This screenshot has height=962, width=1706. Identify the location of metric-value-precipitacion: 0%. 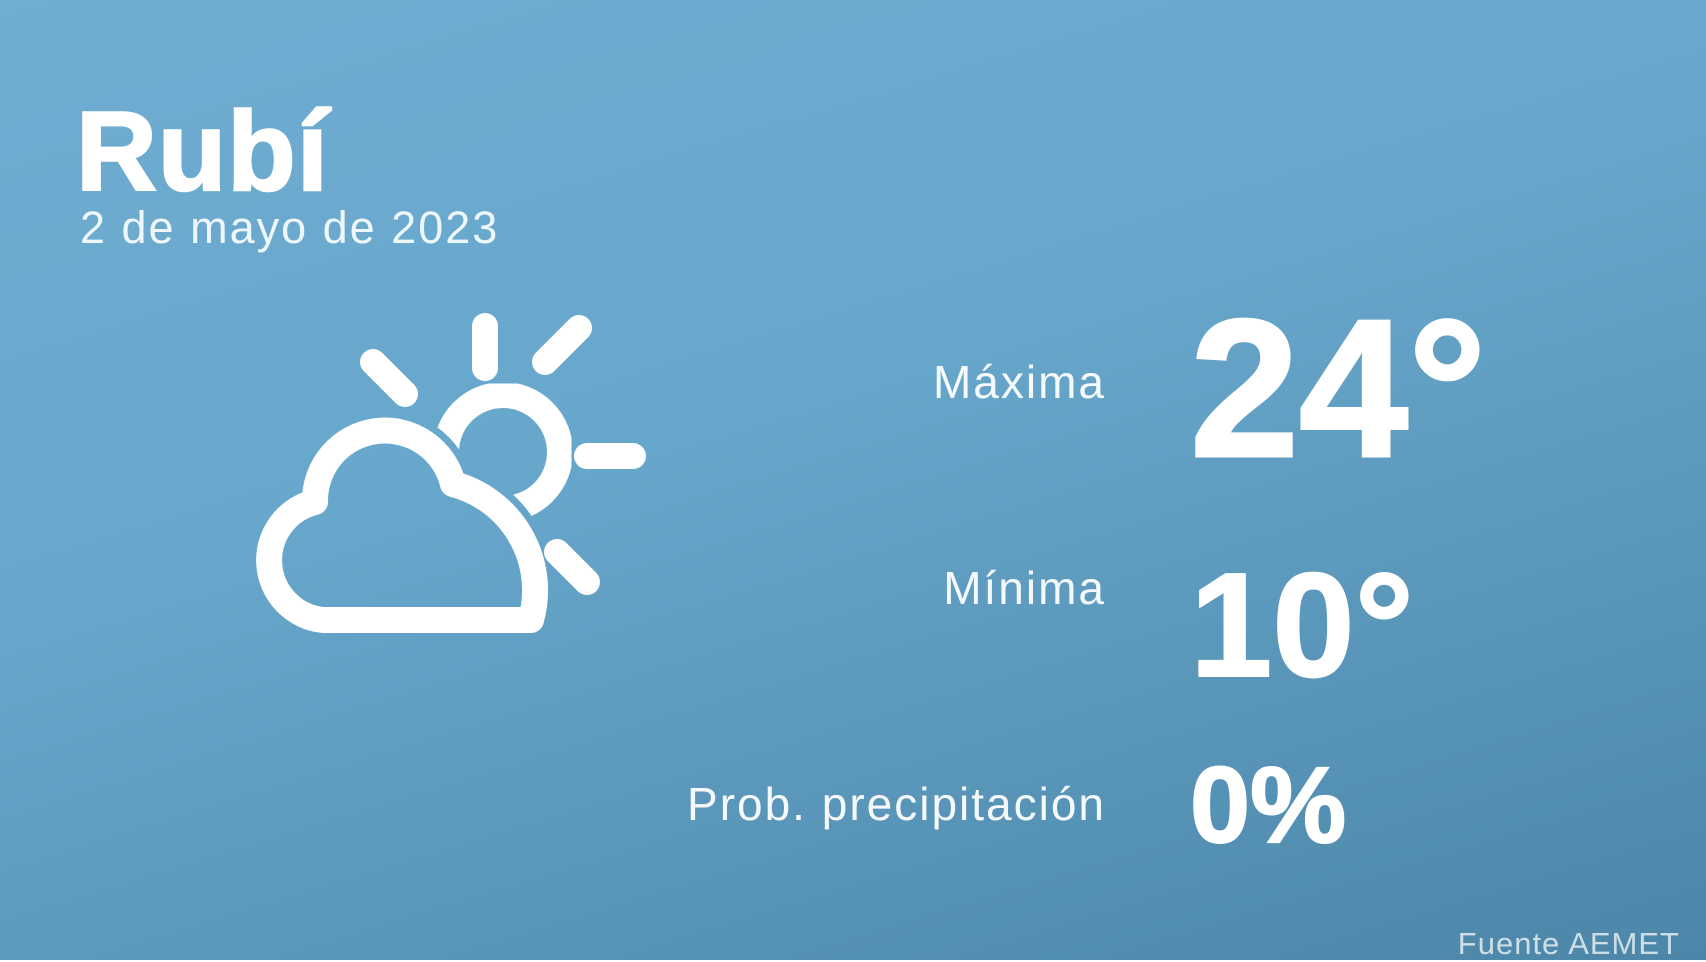
(1268, 804).